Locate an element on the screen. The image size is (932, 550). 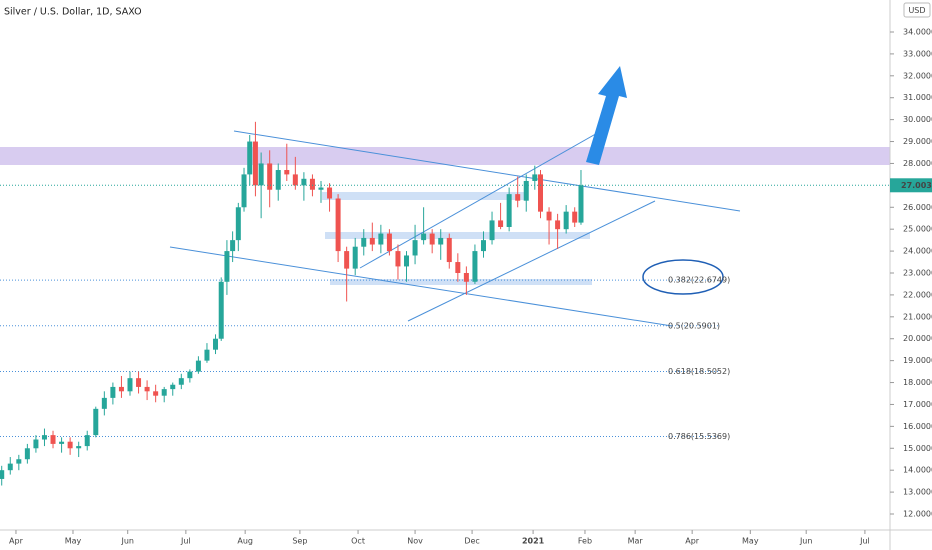
y-tick-label: 22.0000 is located at coordinates (917, 294).